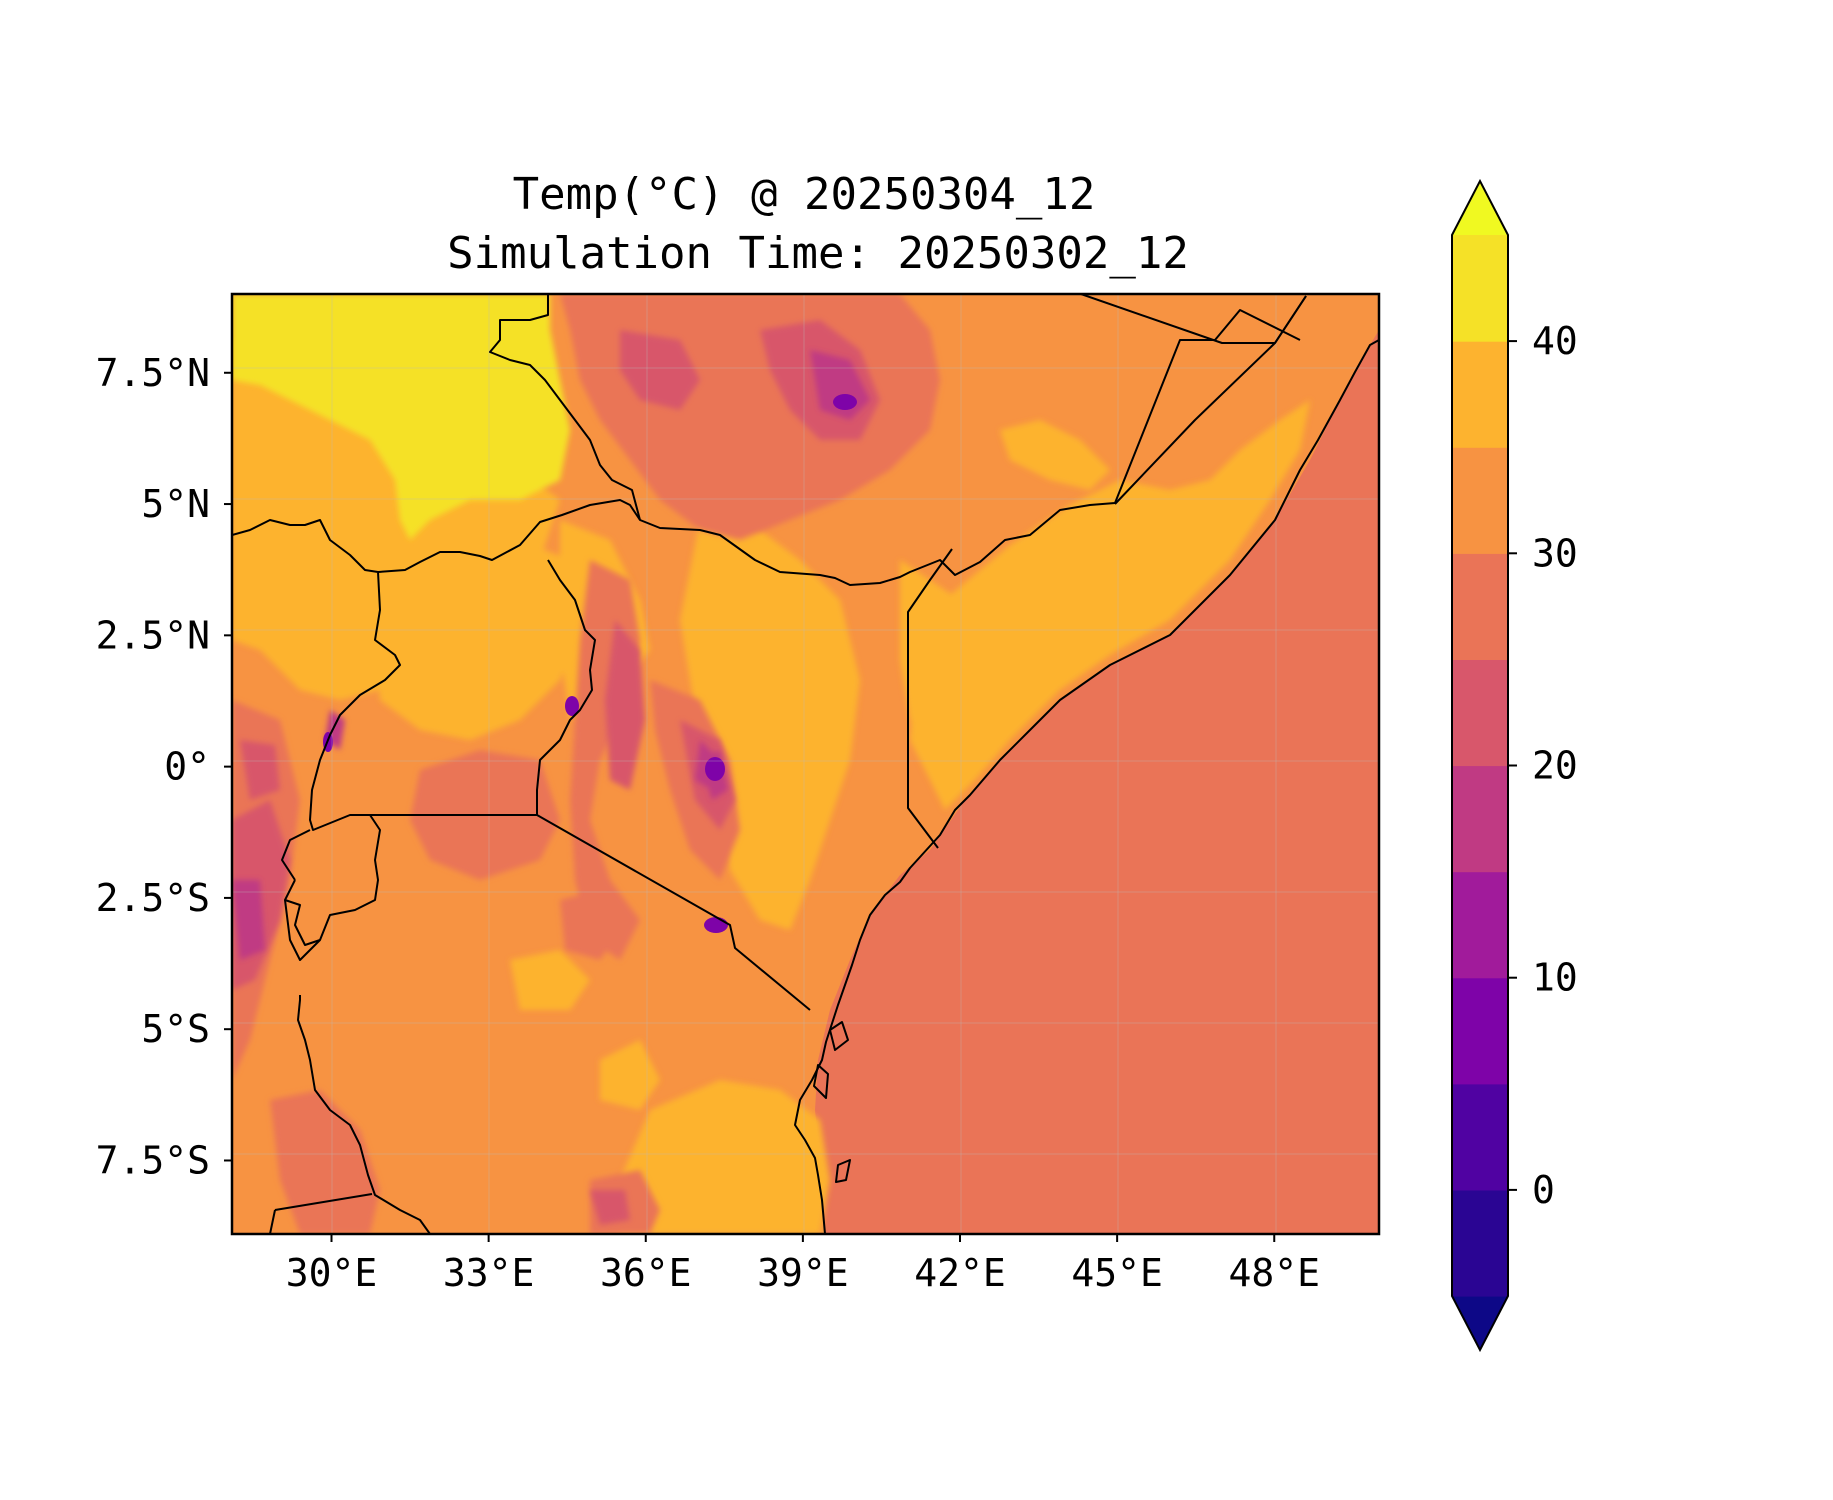 The height and width of the screenshot is (1500, 1833). What do you see at coordinates (1555, 766) in the screenshot?
I see `colorbar-tick-label: 20` at bounding box center [1555, 766].